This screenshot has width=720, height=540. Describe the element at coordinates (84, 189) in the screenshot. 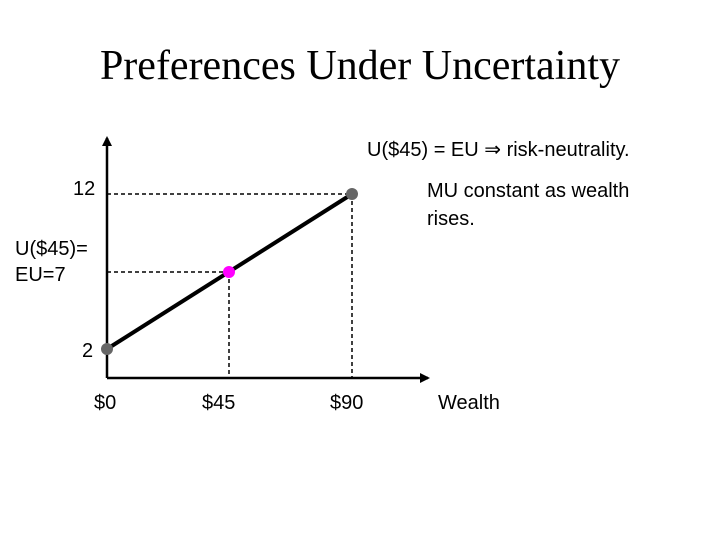

I see `y-label-12: 12` at that location.